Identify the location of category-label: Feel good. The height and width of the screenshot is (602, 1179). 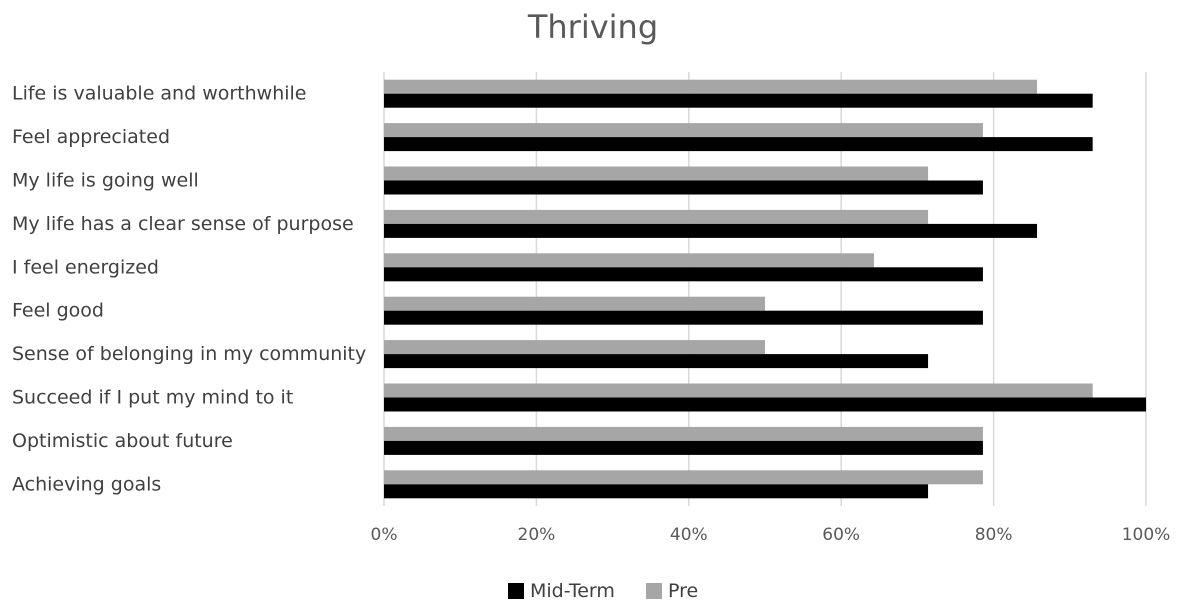
(58, 311).